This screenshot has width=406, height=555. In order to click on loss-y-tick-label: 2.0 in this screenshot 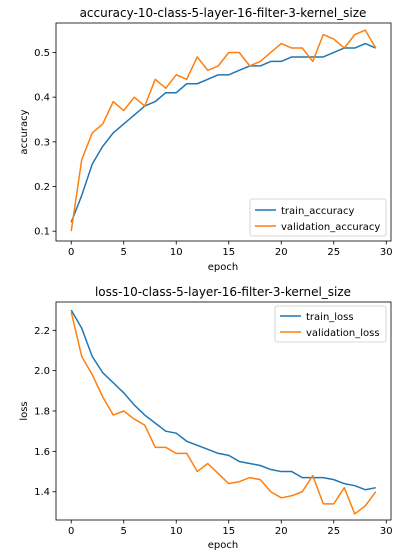, I will do `click(42, 371)`.